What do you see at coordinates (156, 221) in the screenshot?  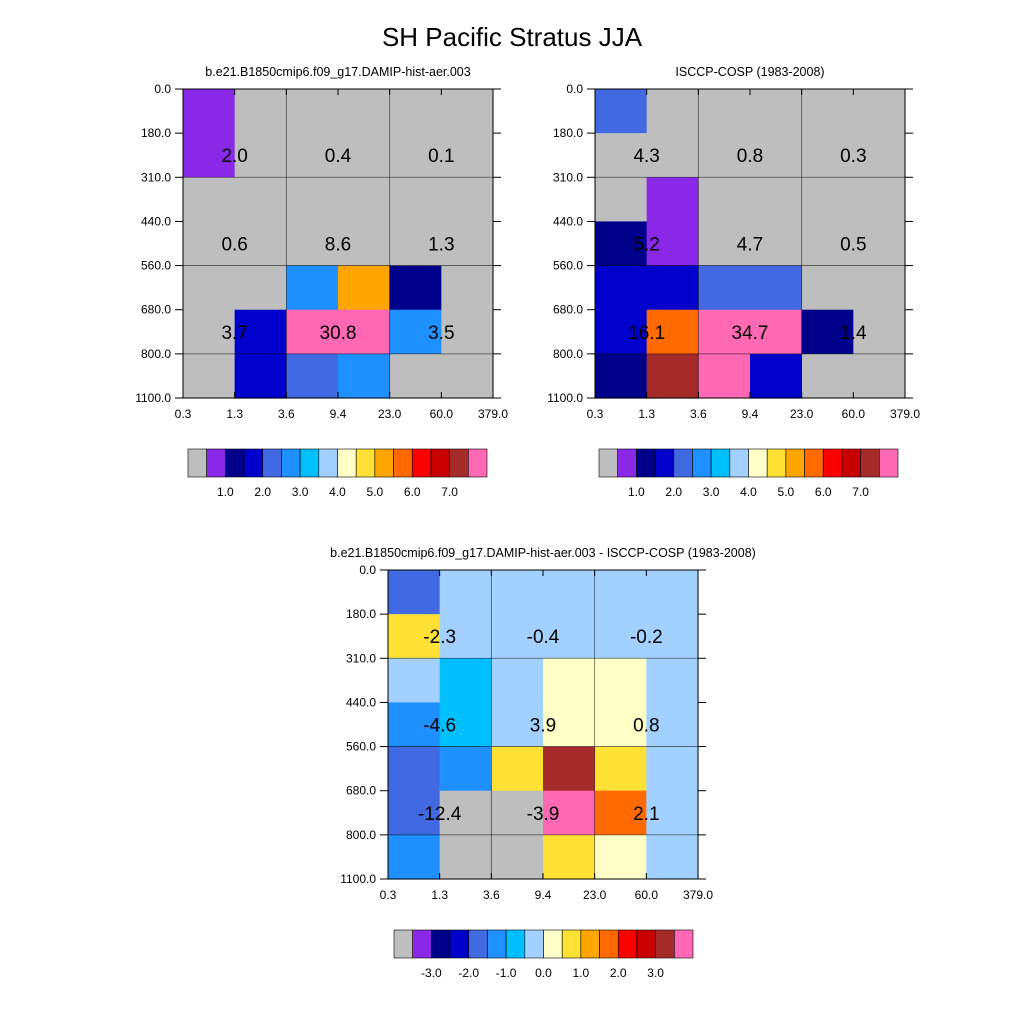 I see `y-tick-label: 440.0` at bounding box center [156, 221].